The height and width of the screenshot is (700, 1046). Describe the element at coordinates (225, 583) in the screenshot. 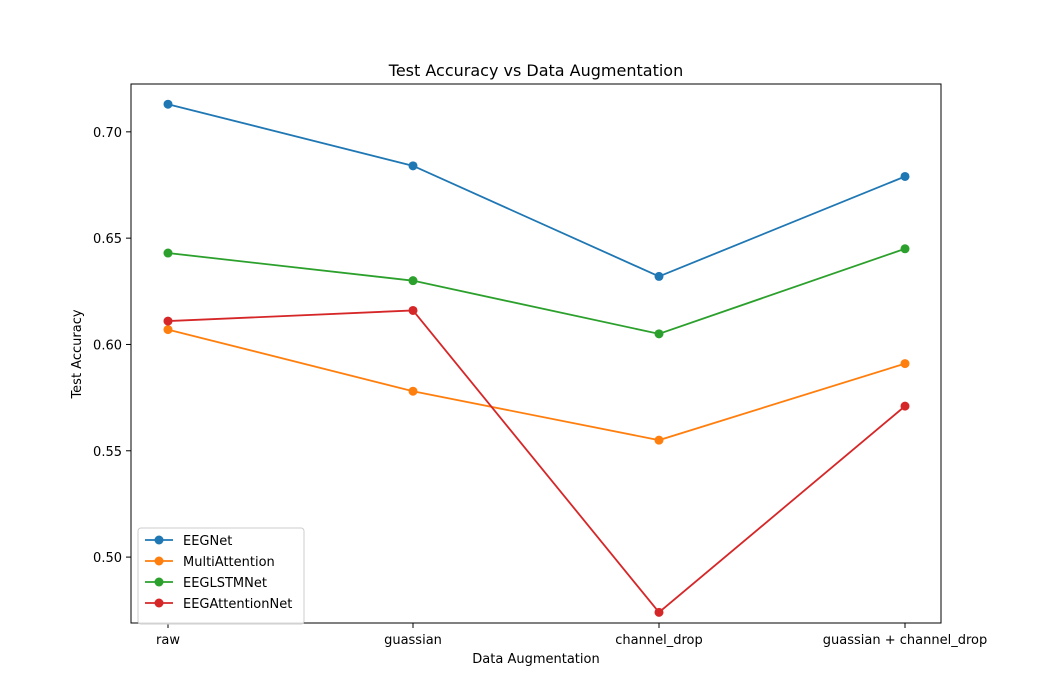

I see `legend-label: EEGLSTMNet` at that location.